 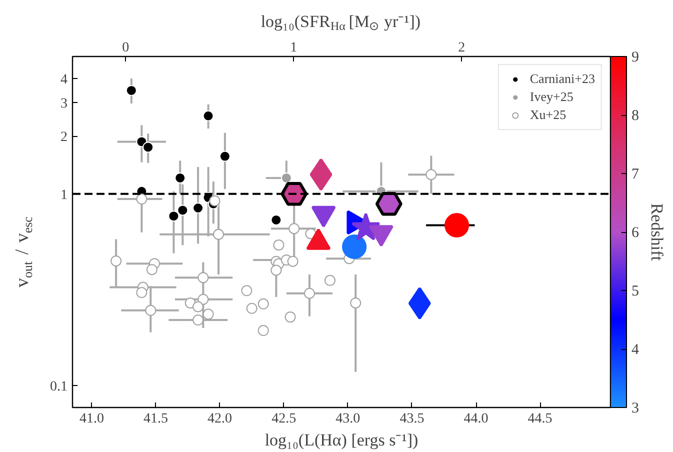 I want to click on color-bar-label: 8, so click(x=635, y=116).